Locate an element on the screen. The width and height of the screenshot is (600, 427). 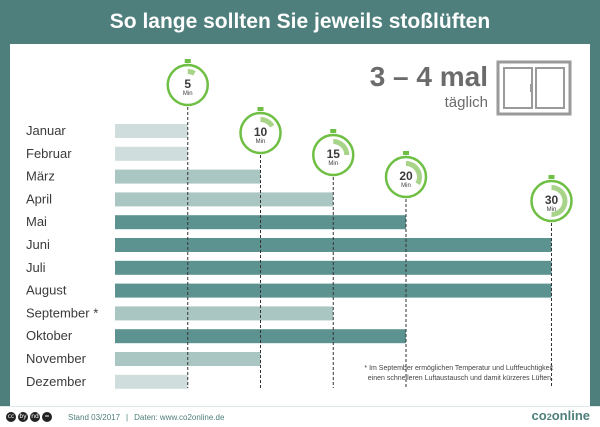
month-label-4: Mai is located at coordinates (36, 221).